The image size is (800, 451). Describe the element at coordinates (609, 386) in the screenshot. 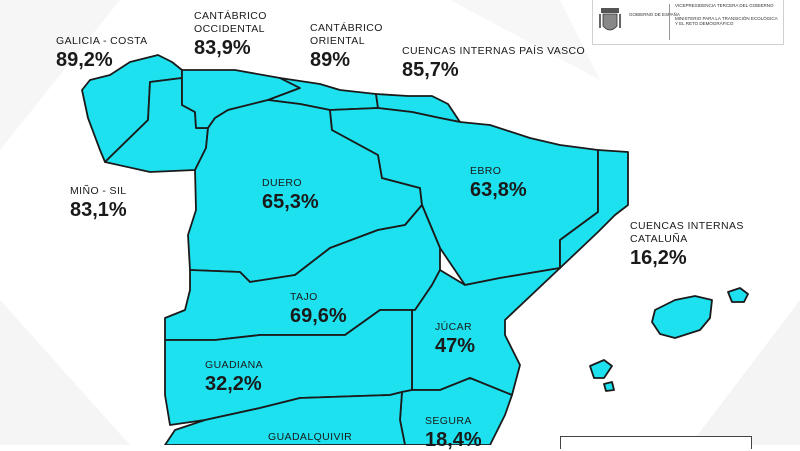

I see `island-formentera` at that location.